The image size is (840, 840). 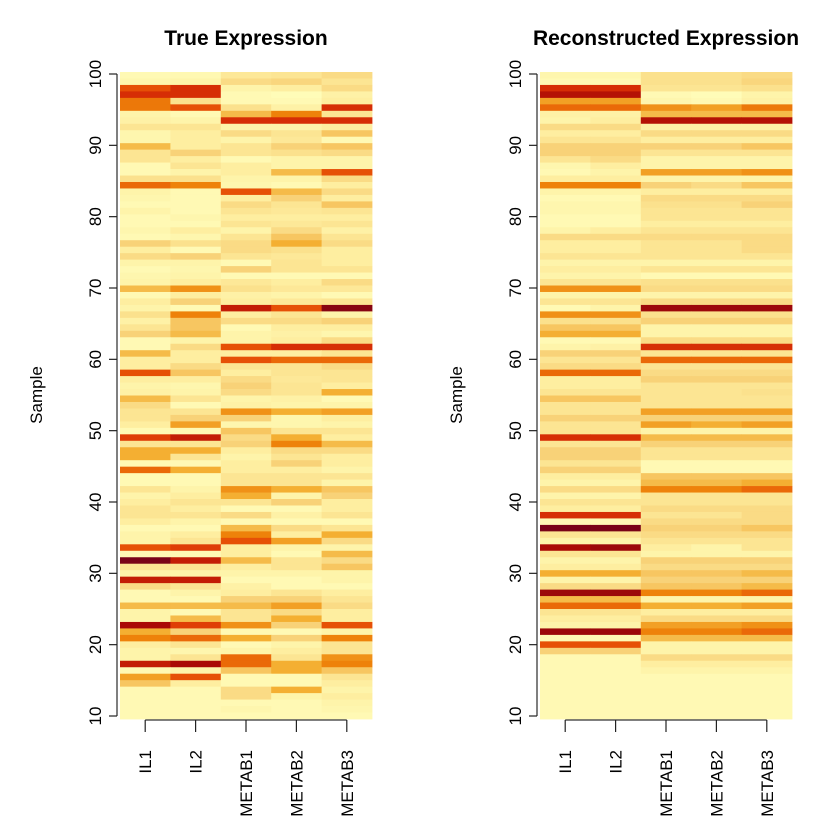 I want to click on x-tick-label: IL1, so click(x=565, y=762).